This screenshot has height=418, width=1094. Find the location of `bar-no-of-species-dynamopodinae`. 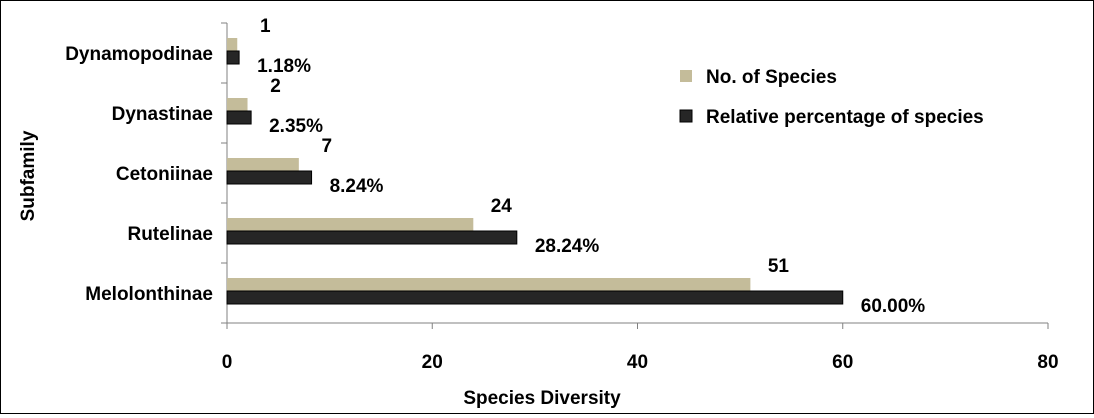

bar-no-of-species-dynamopodinae is located at coordinates (232, 44).